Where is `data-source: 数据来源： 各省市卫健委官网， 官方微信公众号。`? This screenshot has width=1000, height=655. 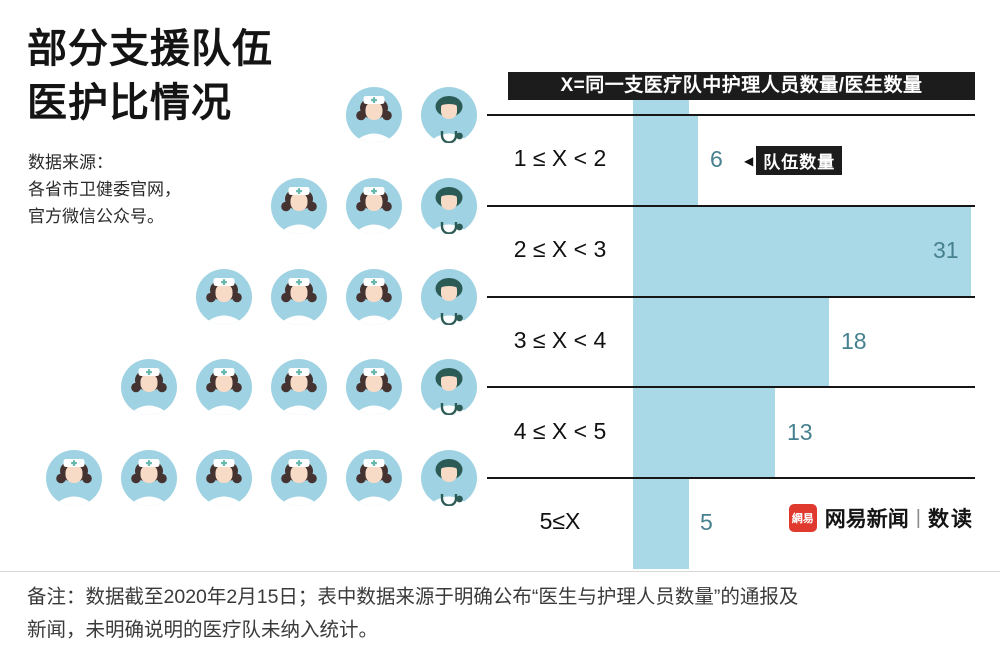
data-source: 数据来源： 各省市卫健委官网， 官方微信公众号。 is located at coordinates (104, 189).